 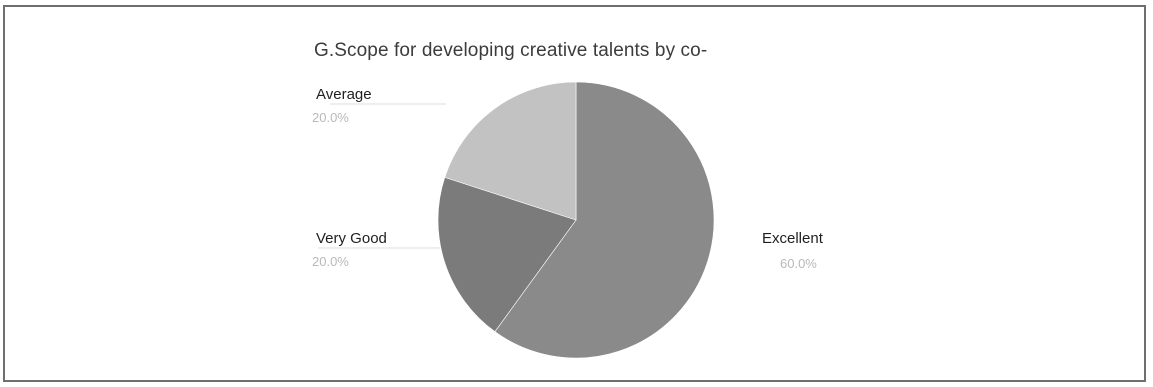 I want to click on slice-value-average: 20.0%, so click(x=330, y=117).